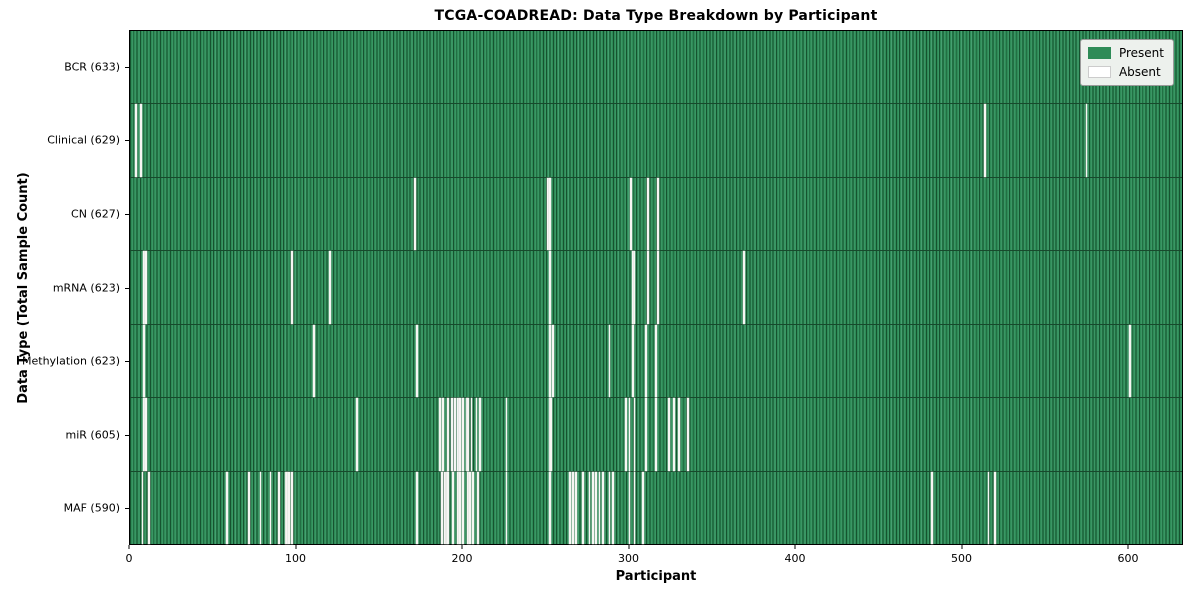 The width and height of the screenshot is (1200, 600). I want to click on y-tick-label: CN (627), so click(95, 214).